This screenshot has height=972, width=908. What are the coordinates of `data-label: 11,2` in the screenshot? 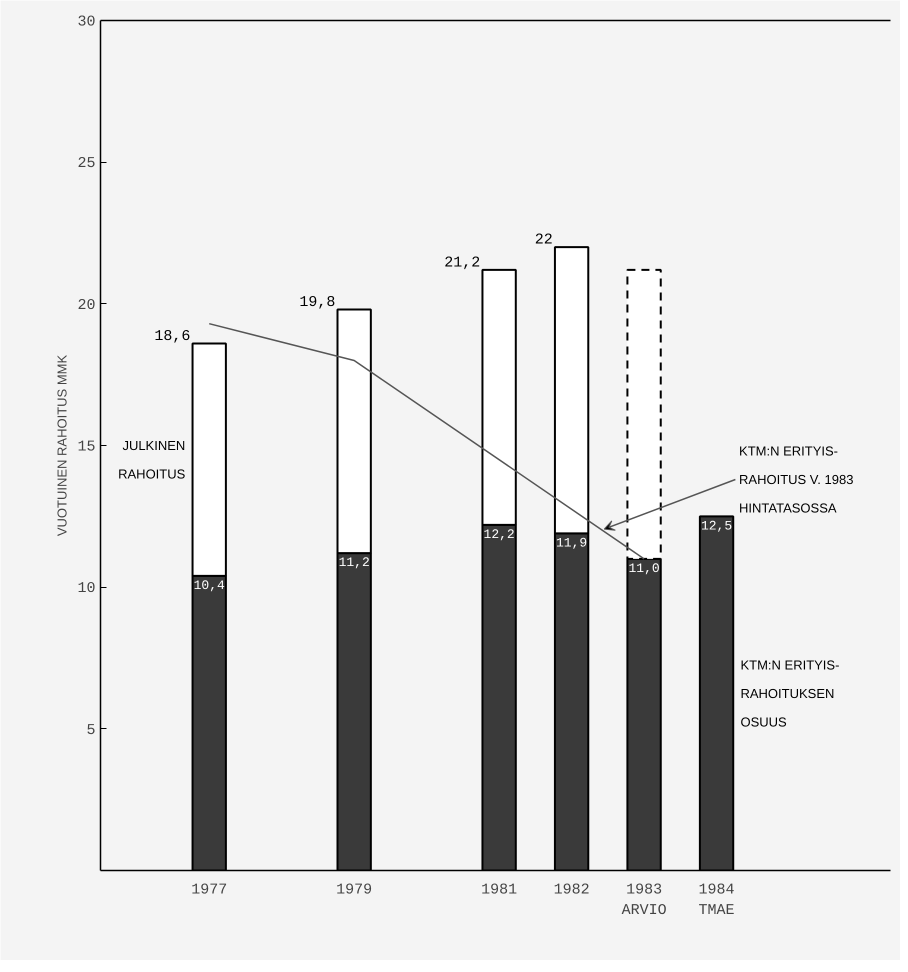 It's located at (354, 562).